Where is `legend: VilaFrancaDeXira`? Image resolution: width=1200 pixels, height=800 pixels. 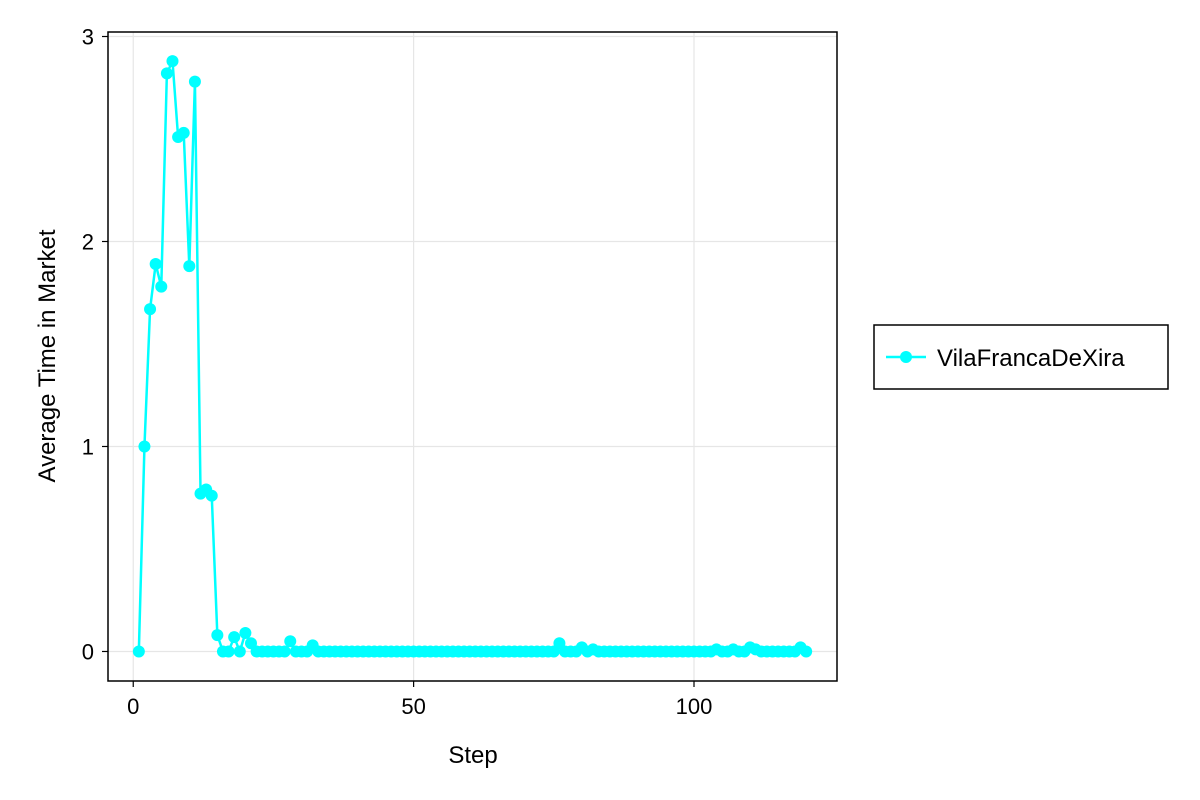
legend: VilaFrancaDeXira is located at coordinates (1021, 357).